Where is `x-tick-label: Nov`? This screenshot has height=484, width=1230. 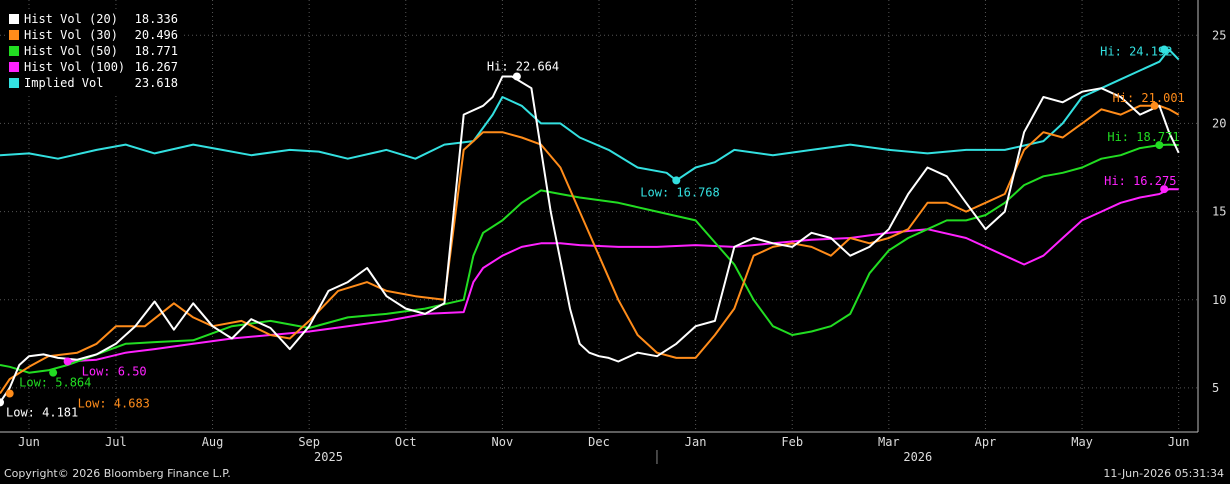 x-tick-label: Nov is located at coordinates (503, 442).